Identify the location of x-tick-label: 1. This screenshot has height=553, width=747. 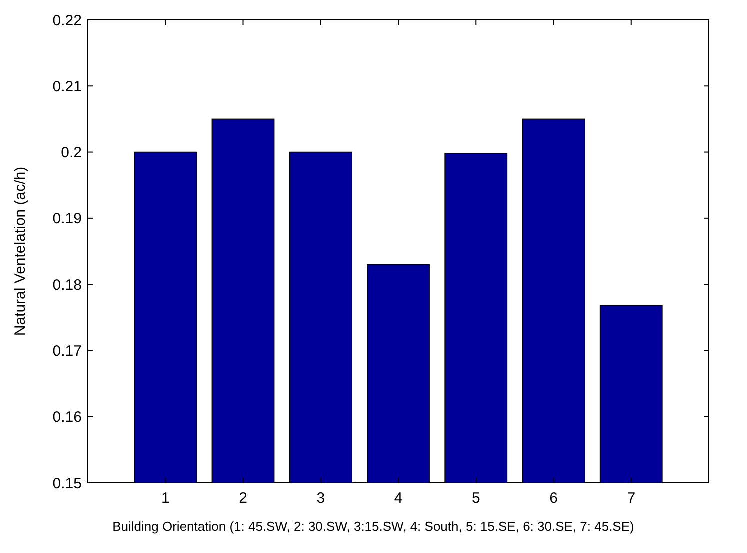
(165, 498).